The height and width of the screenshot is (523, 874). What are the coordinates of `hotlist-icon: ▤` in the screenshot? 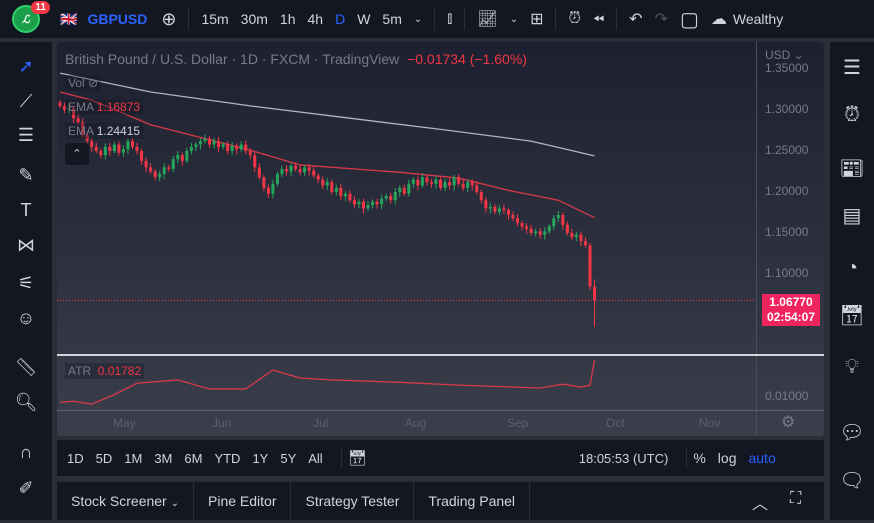 It's located at (852, 215).